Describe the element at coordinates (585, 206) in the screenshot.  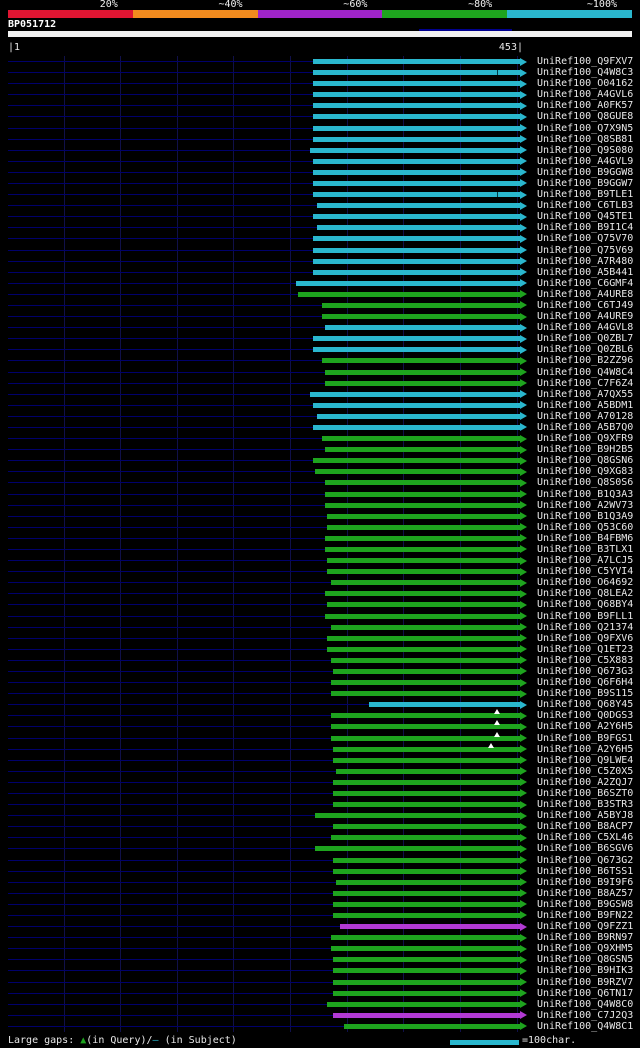
I see `hit-label: UniRef100_C6TLB3` at that location.